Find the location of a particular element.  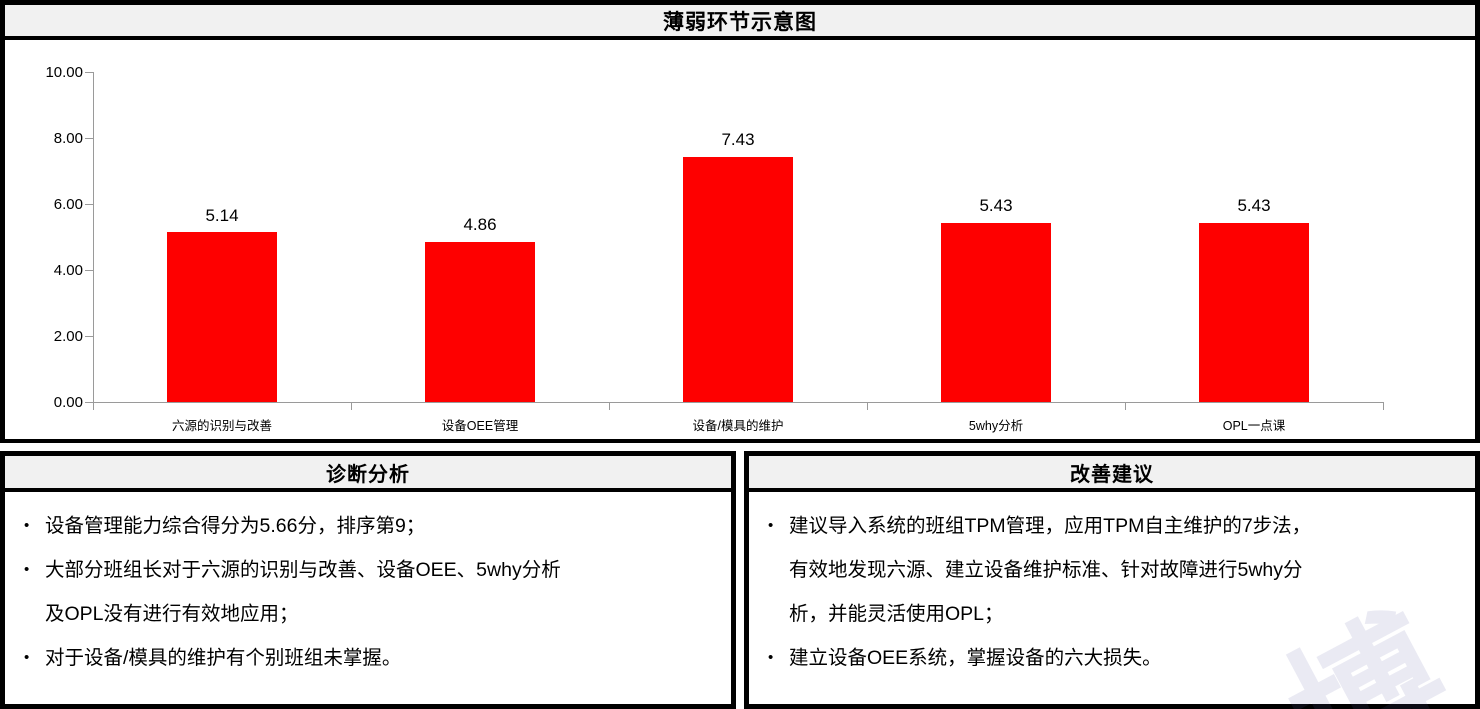

diagnosis-panel-header: 诊断分析 is located at coordinates (368, 474).